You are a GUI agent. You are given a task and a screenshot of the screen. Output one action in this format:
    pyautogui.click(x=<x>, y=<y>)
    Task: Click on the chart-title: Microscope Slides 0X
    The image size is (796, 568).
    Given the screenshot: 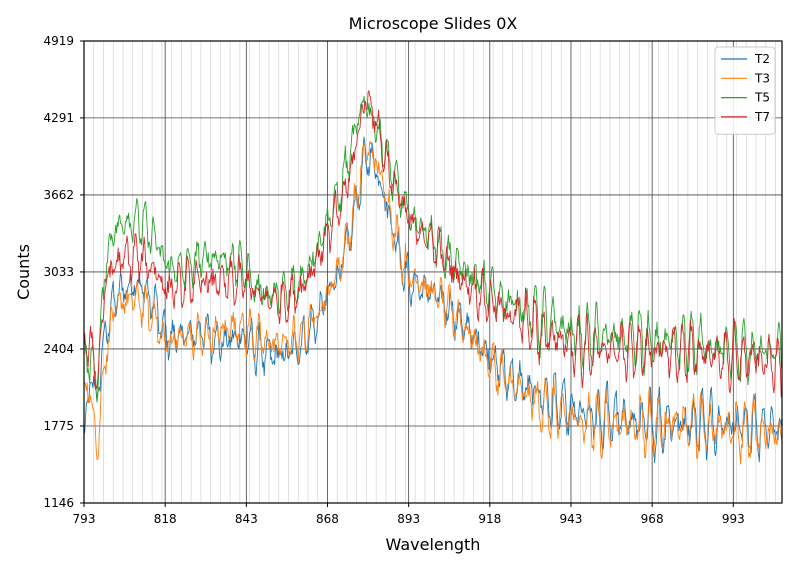 What is the action you would take?
    pyautogui.click(x=433, y=23)
    